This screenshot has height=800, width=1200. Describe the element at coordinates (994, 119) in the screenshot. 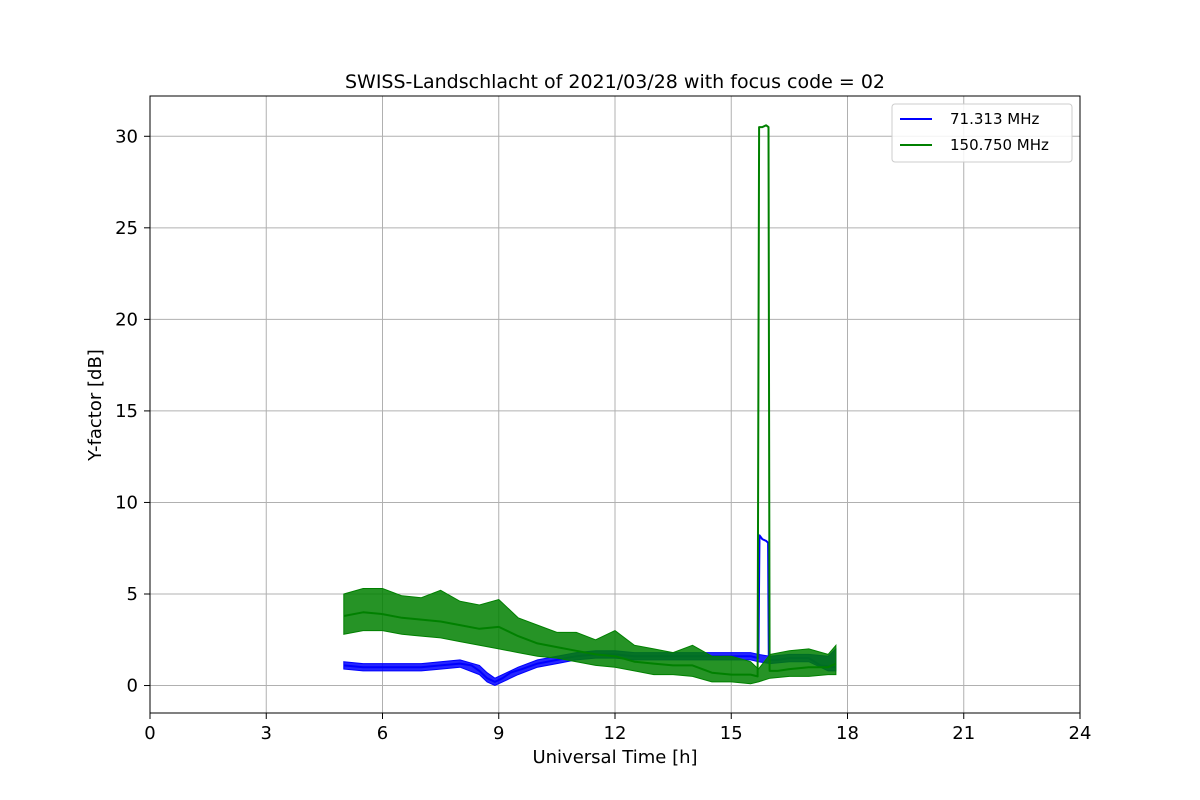

I see `legend-label: 71.313 MHz` at that location.